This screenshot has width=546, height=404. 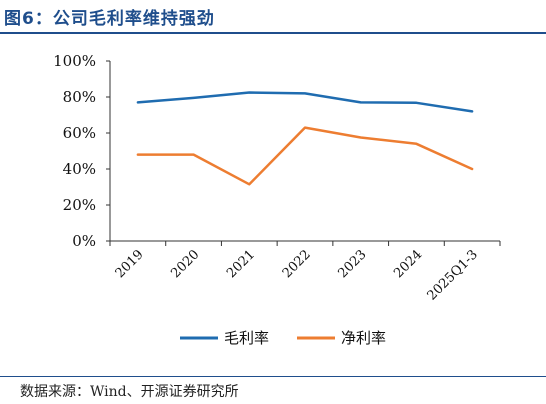 What do you see at coordinates (79, 205) in the screenshot?
I see `y-tick-label: 20%` at bounding box center [79, 205].